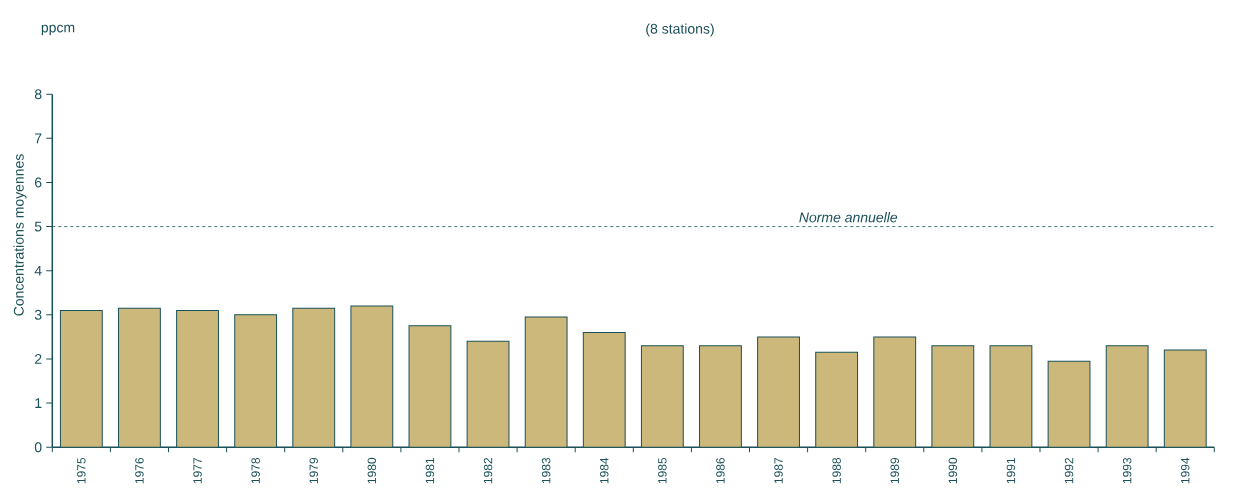 The width and height of the screenshot is (1252, 488). What do you see at coordinates (836, 470) in the screenshot?
I see `x-tick-label: 1988` at bounding box center [836, 470].